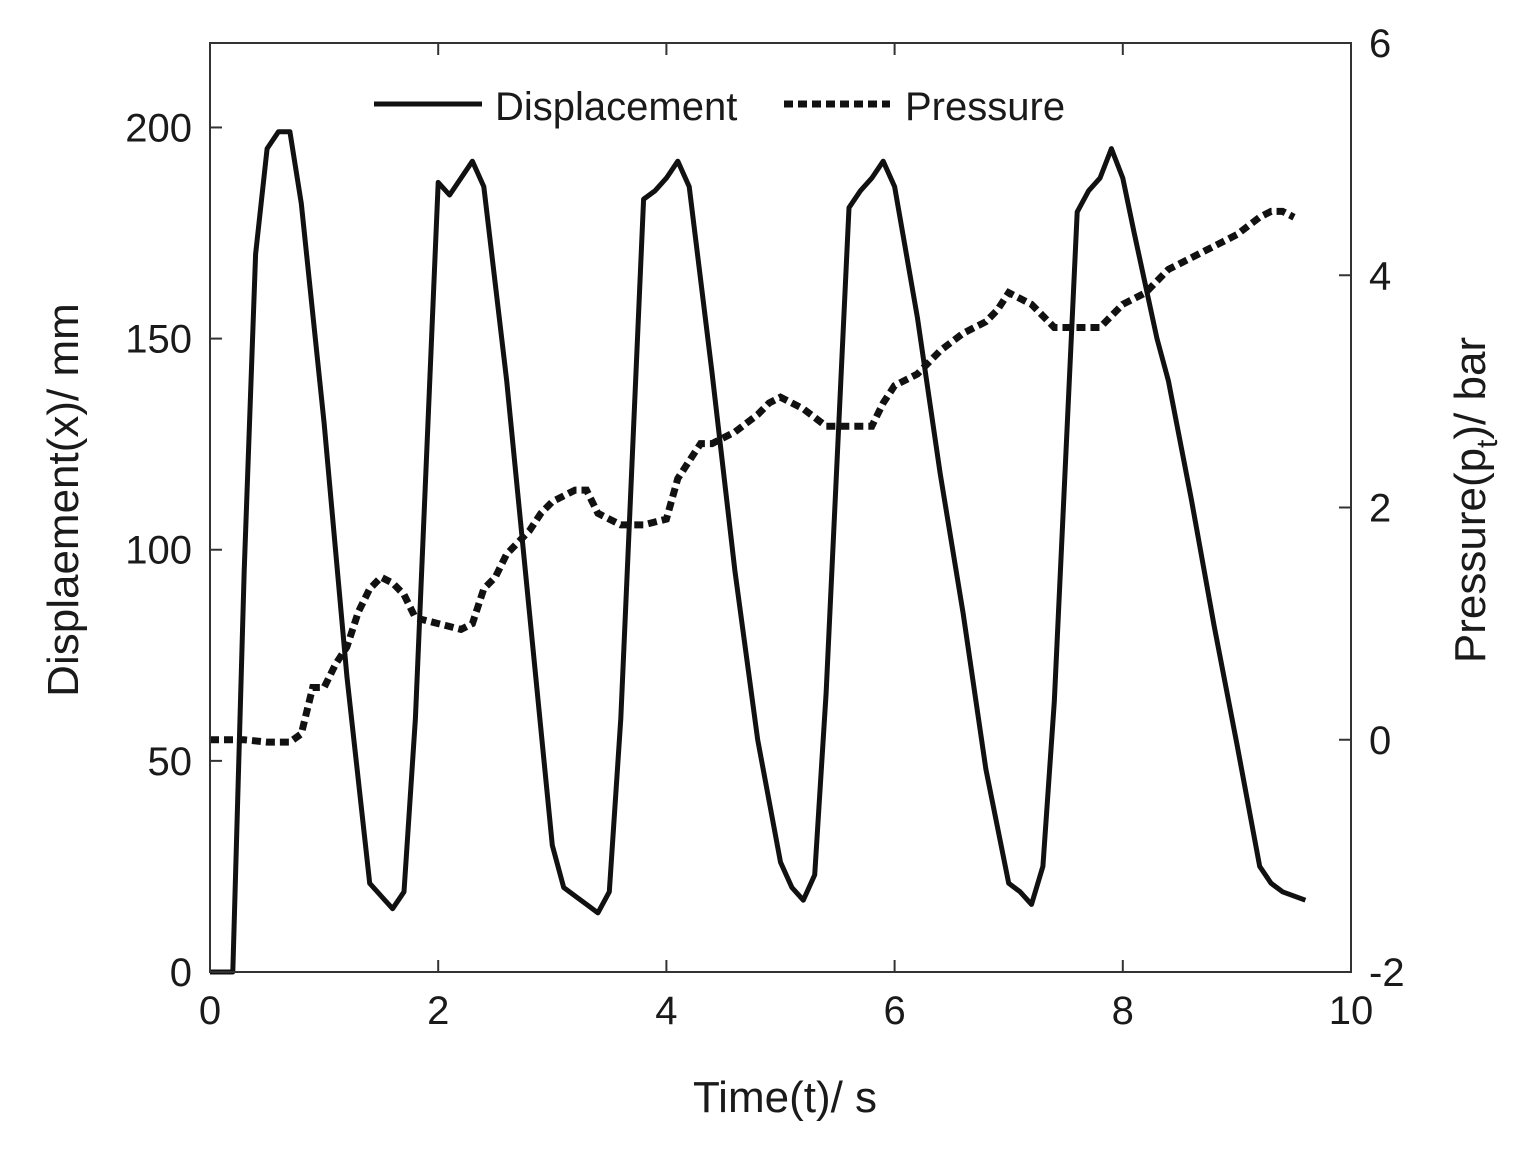  What do you see at coordinates (1387, 973) in the screenshot?
I see `y2-tick-label: -2` at bounding box center [1387, 973].